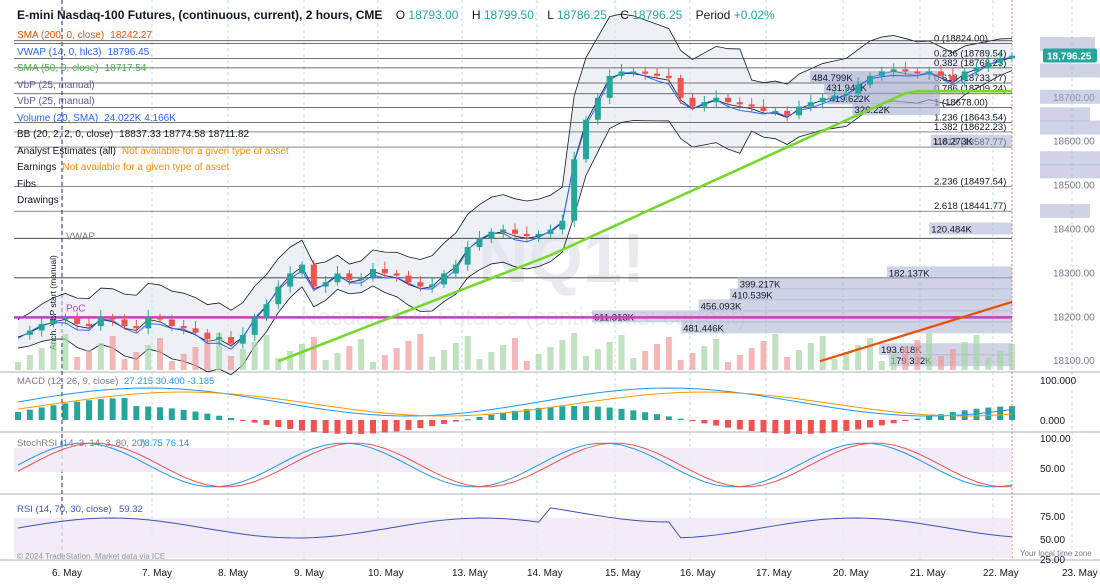 This screenshot has height=585, width=1100. What do you see at coordinates (81, 443) in the screenshot?
I see `stoch-legend-name: StochRSI (14, 3, 14, 3, 80, 20)` at bounding box center [81, 443].